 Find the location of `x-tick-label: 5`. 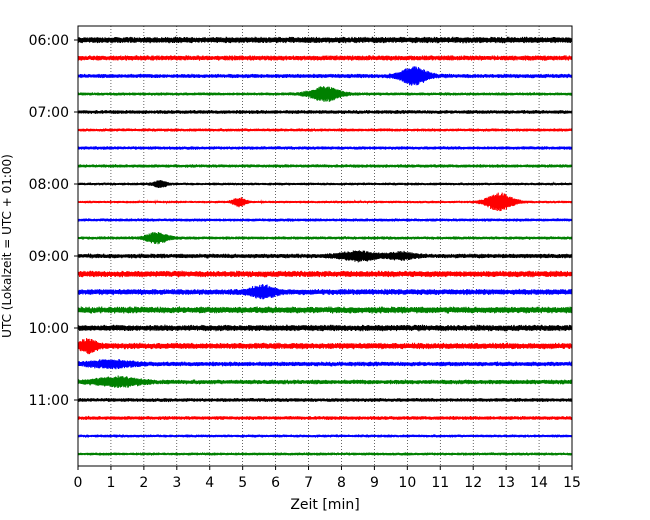

x-tick-label: 5 is located at coordinates (242, 483).